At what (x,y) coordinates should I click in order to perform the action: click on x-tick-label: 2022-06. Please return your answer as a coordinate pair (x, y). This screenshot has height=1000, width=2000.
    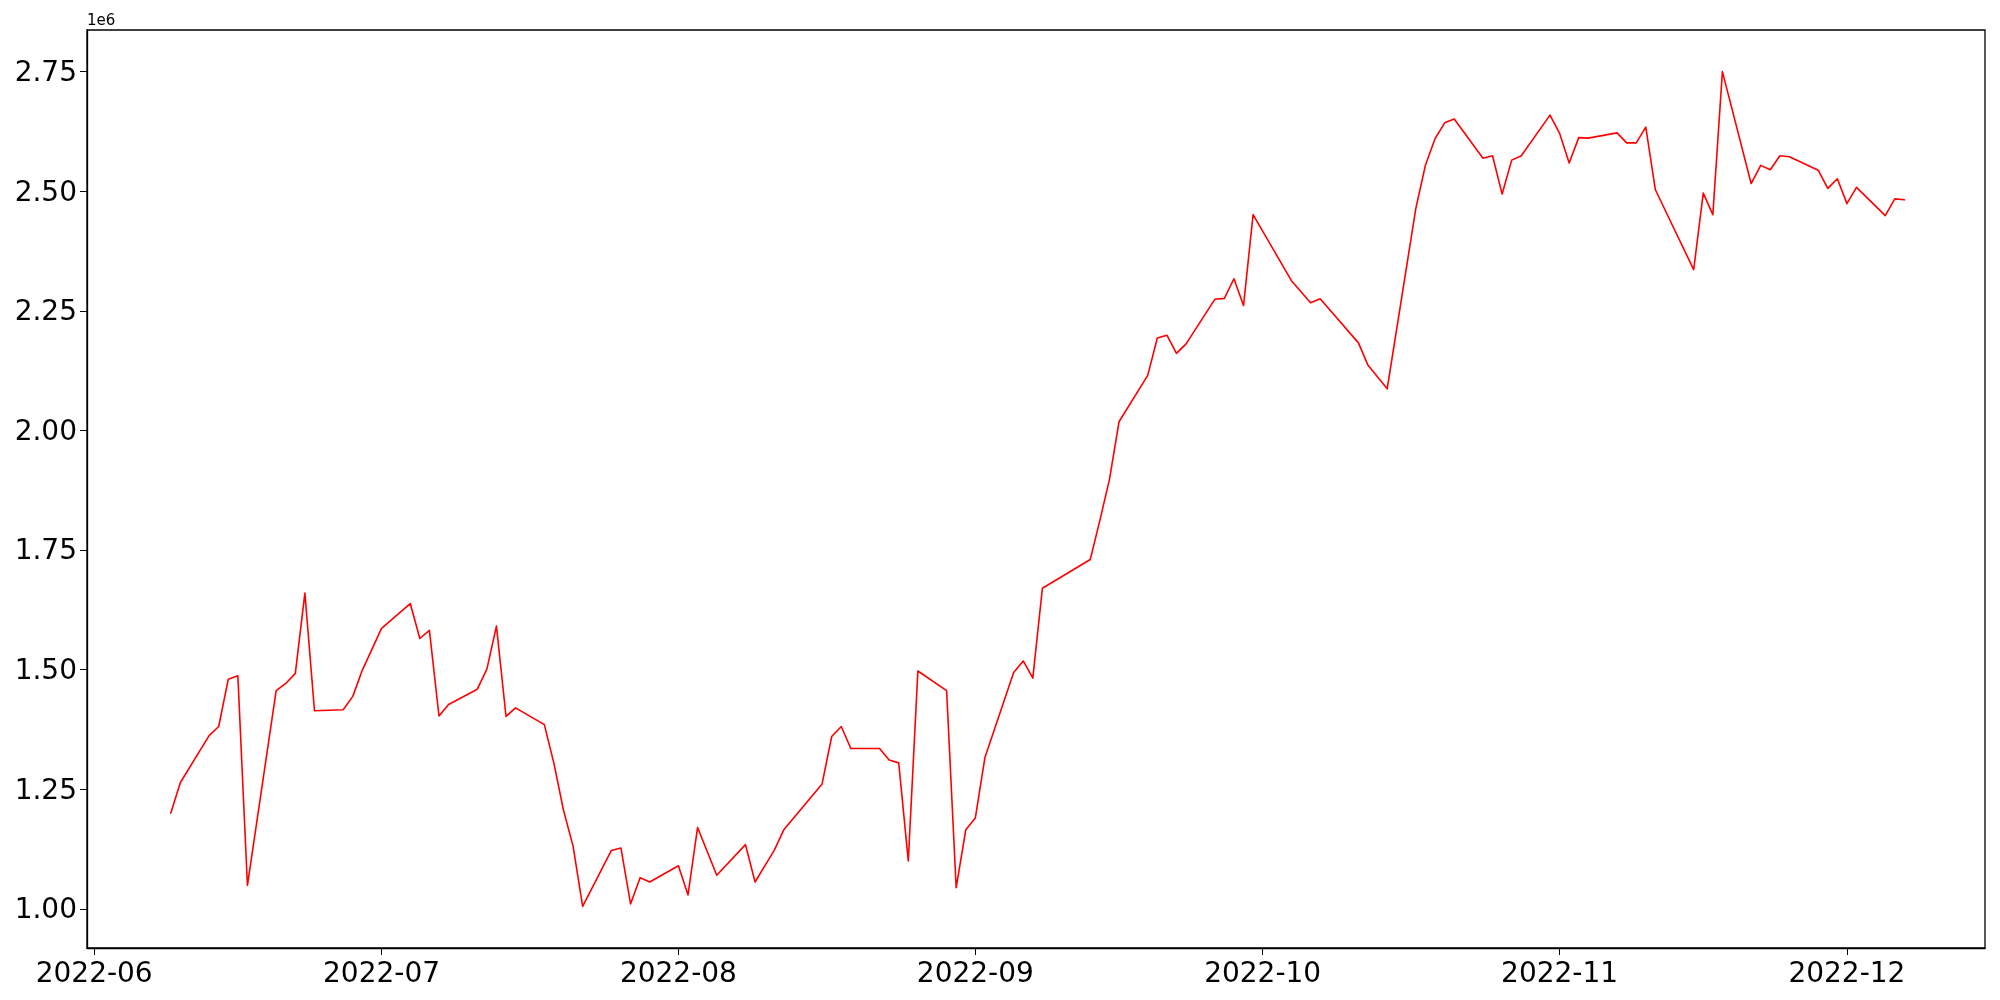
    Looking at the image, I should click on (94, 972).